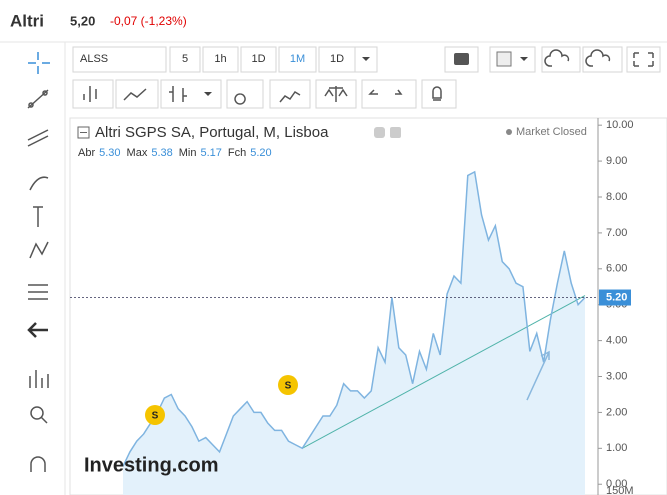  I want to click on status-dot, so click(509, 132).